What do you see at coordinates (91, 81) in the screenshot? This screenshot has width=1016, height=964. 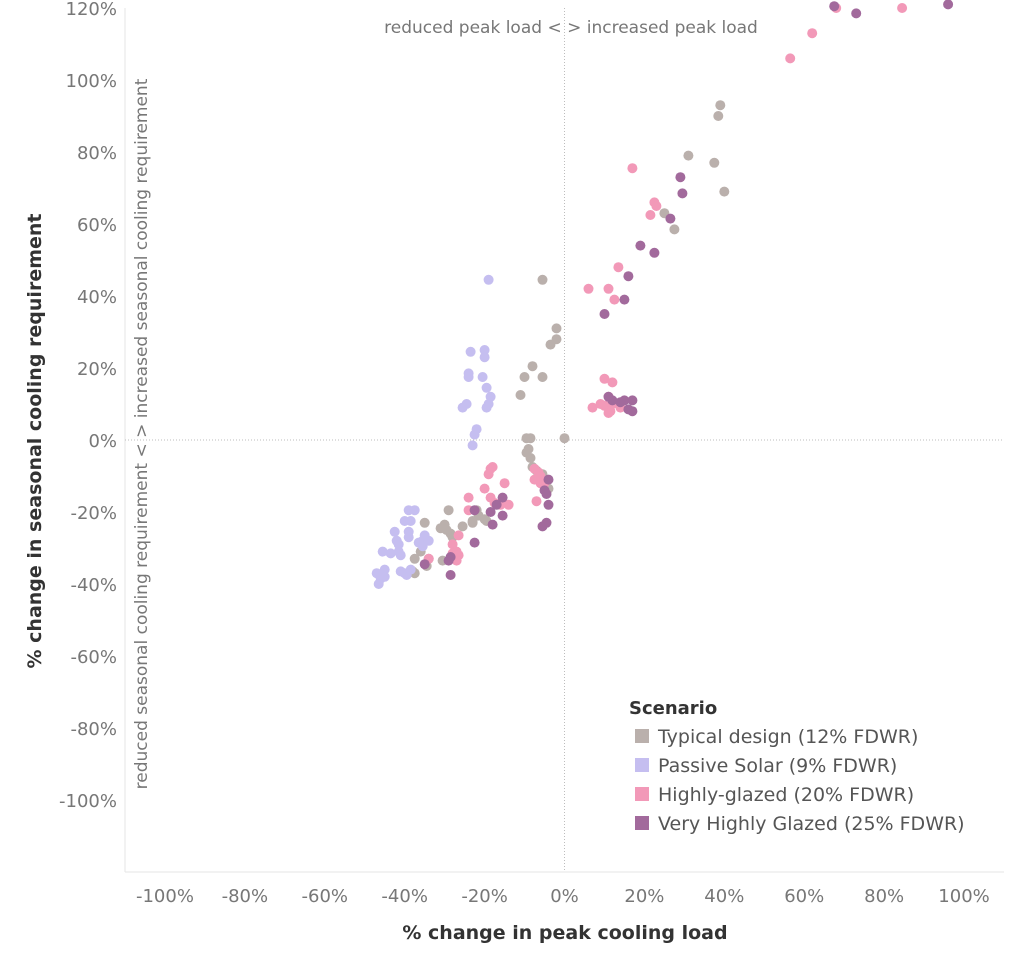 I see `y-tick-label: 100%` at bounding box center [91, 81].